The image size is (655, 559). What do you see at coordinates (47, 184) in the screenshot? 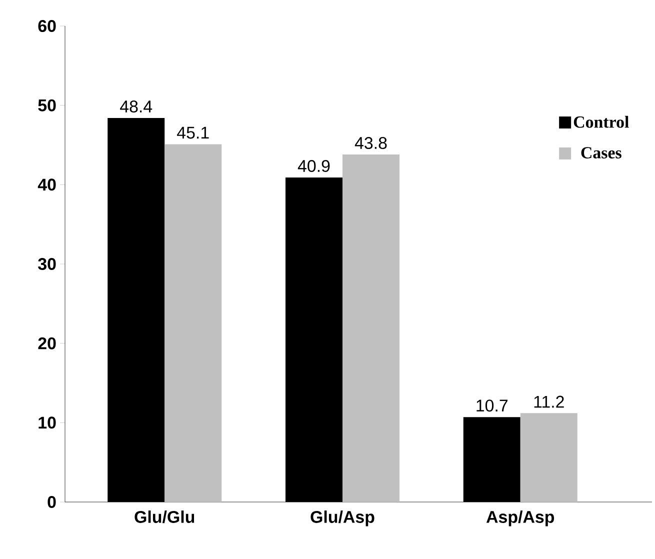
I see `y-tick-label: 40` at bounding box center [47, 184].